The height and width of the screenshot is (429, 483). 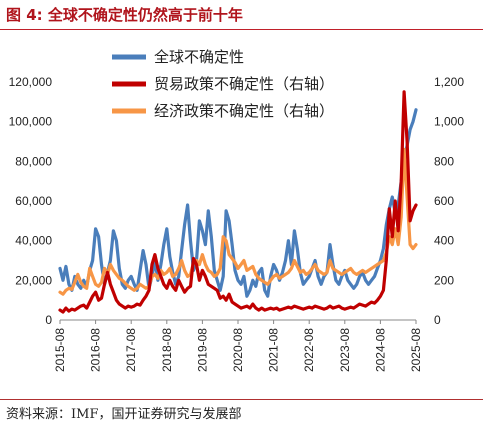 I want to click on y-right-tick-label: 800, so click(x=444, y=161).